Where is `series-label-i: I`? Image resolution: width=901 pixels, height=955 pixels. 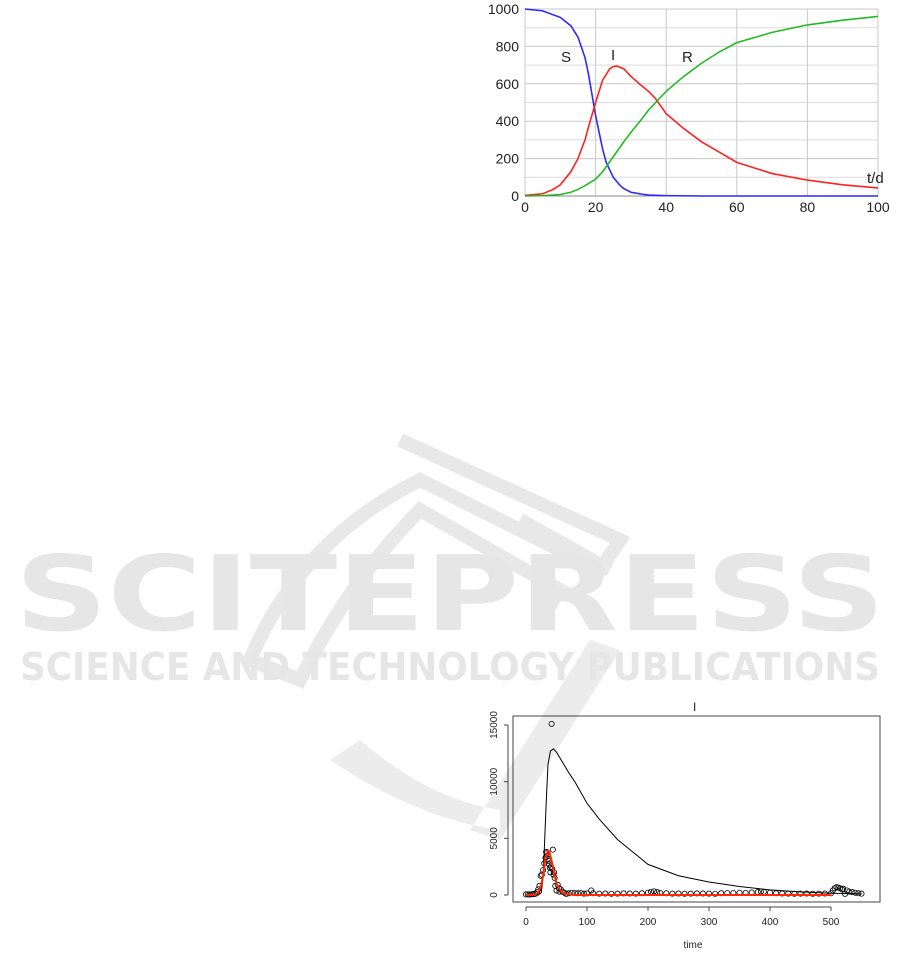
series-label-i: I is located at coordinates (613, 55).